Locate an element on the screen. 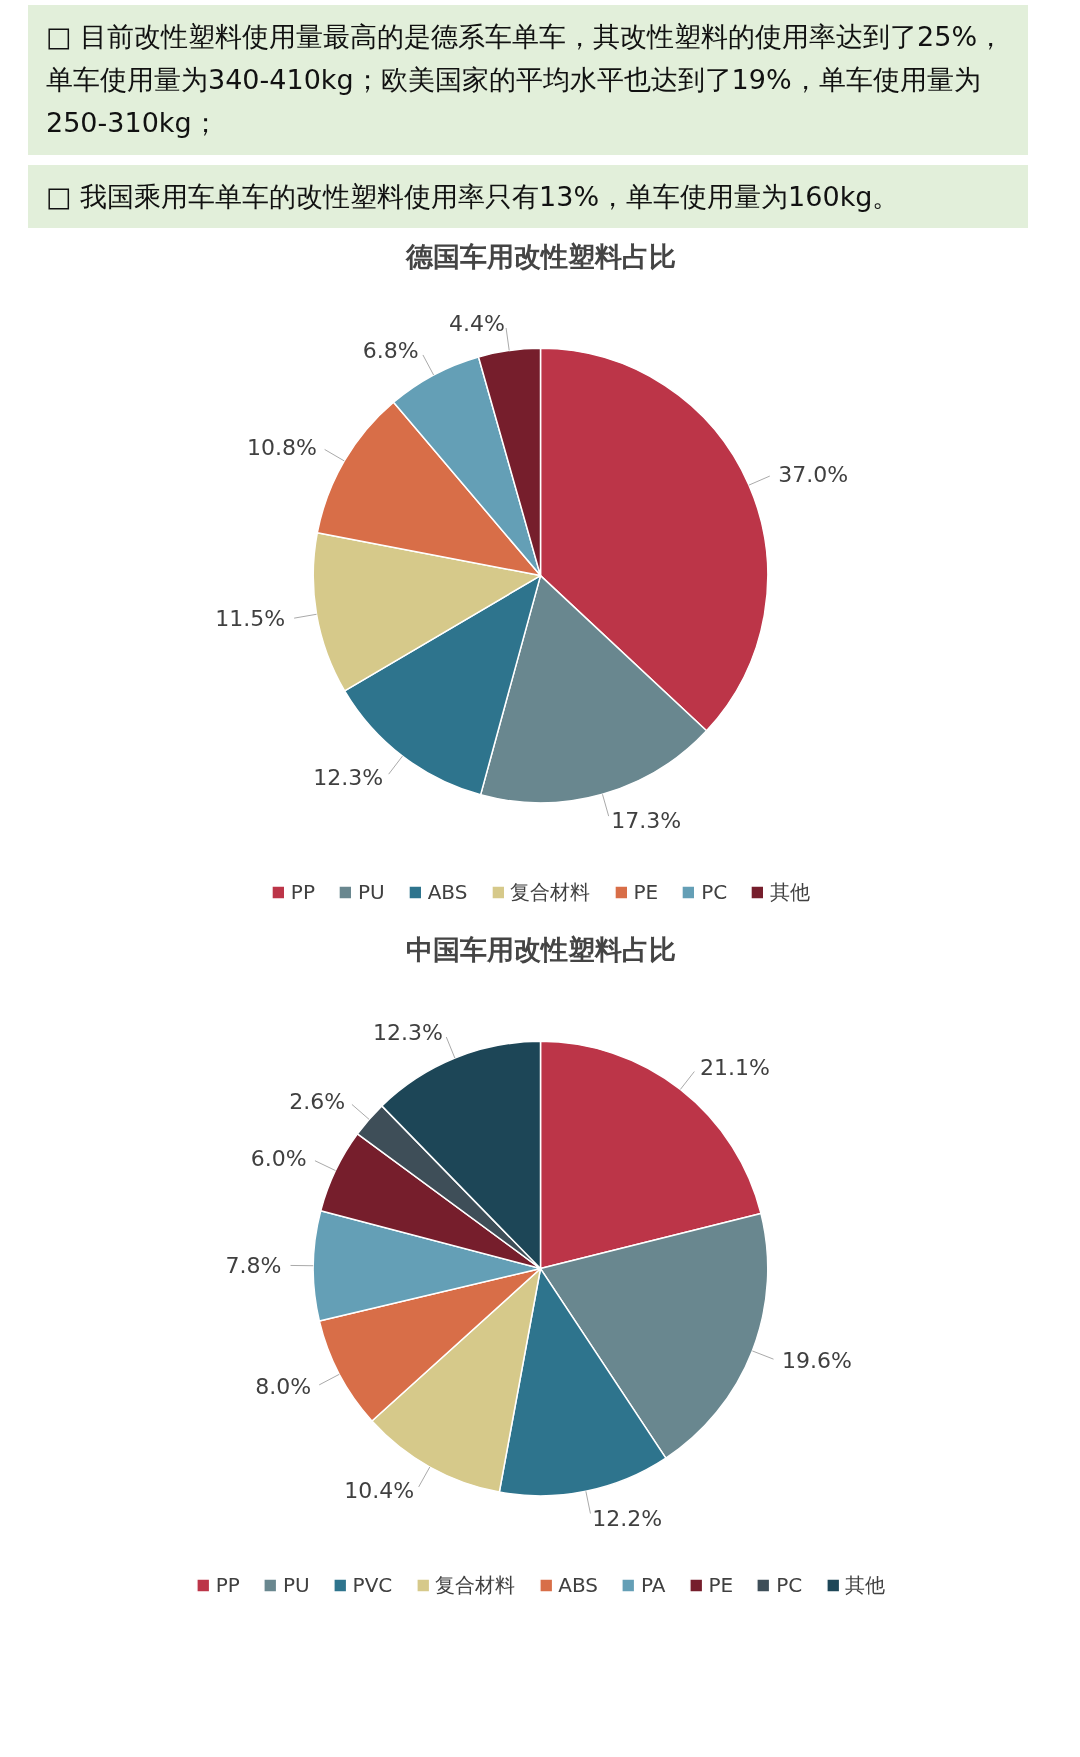  chart-title: 中国车用改性塑料占比 is located at coordinates (540, 949).